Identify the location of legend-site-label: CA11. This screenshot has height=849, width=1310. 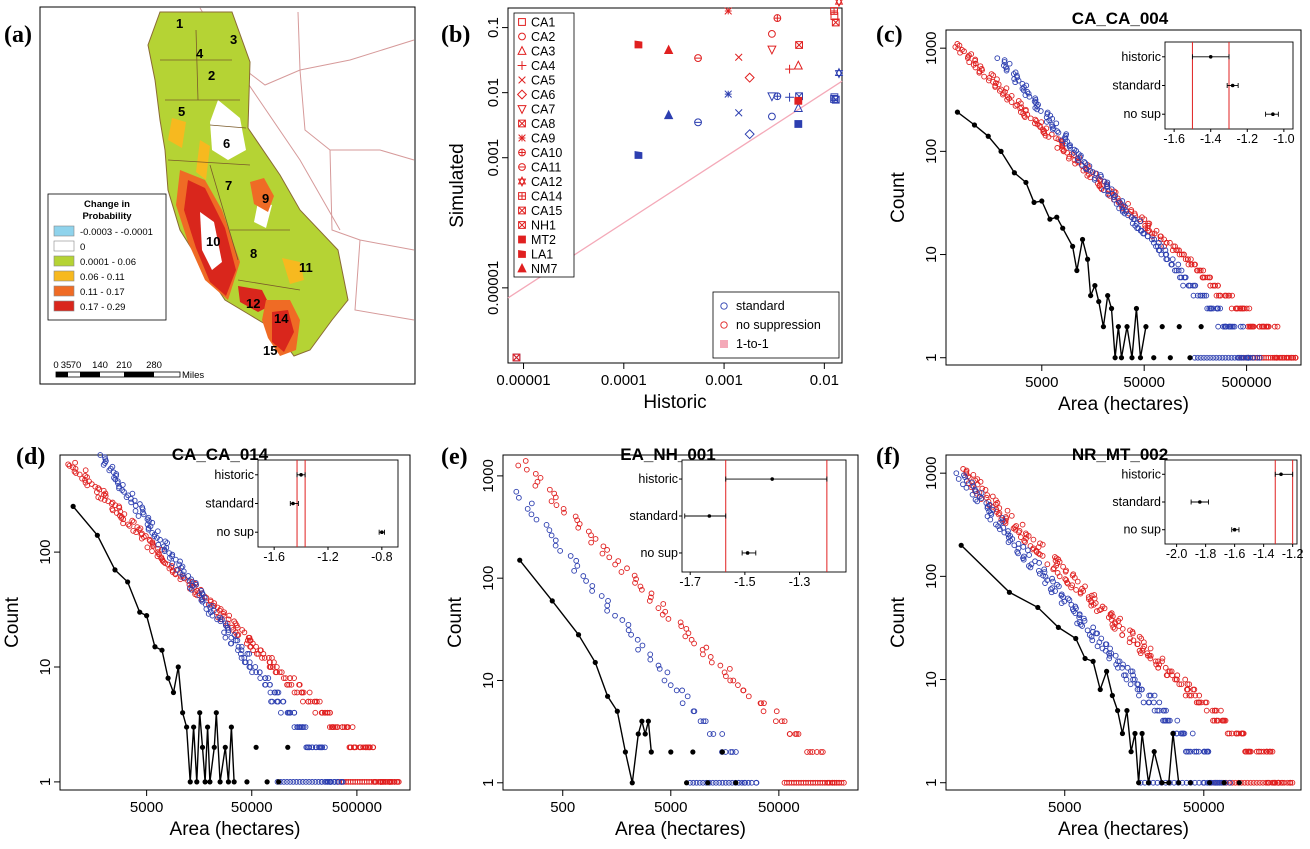
(546, 168).